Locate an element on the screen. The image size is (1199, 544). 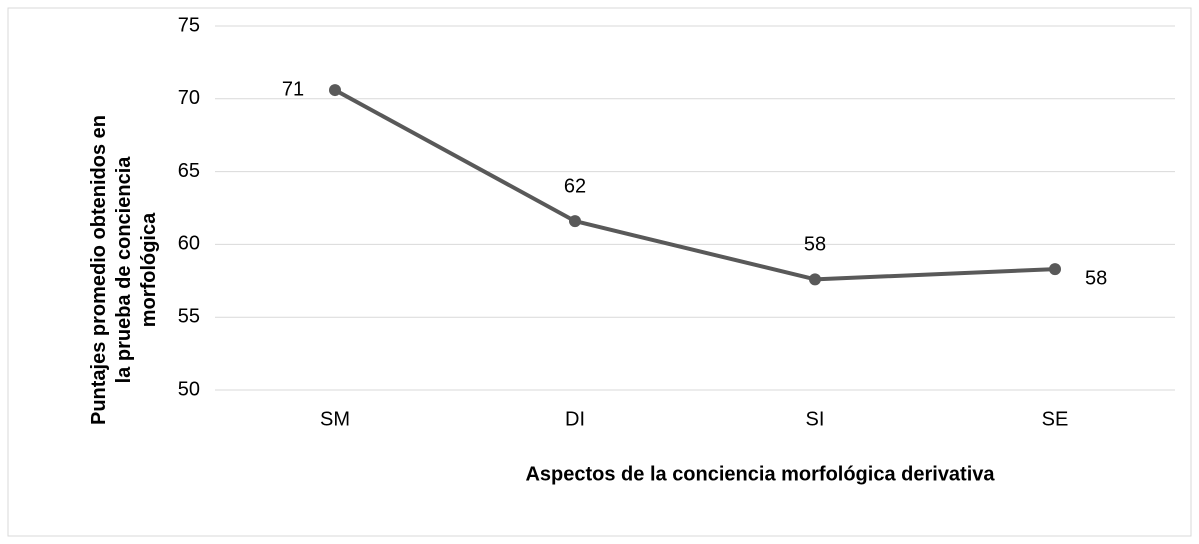
y-tick-label: 60 is located at coordinates (189, 244).